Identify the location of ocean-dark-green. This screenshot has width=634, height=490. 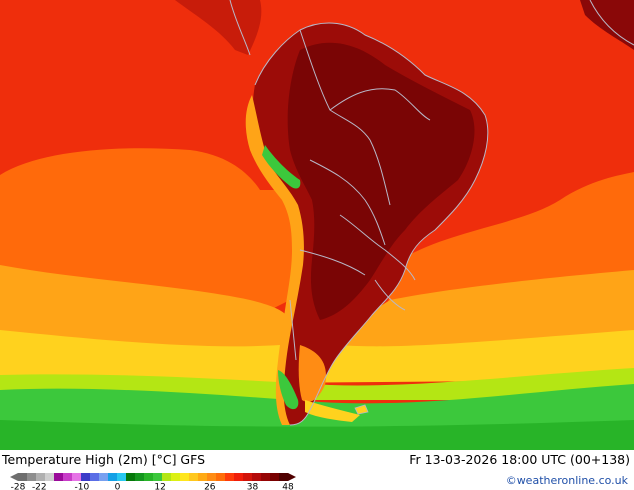
(317, 435).